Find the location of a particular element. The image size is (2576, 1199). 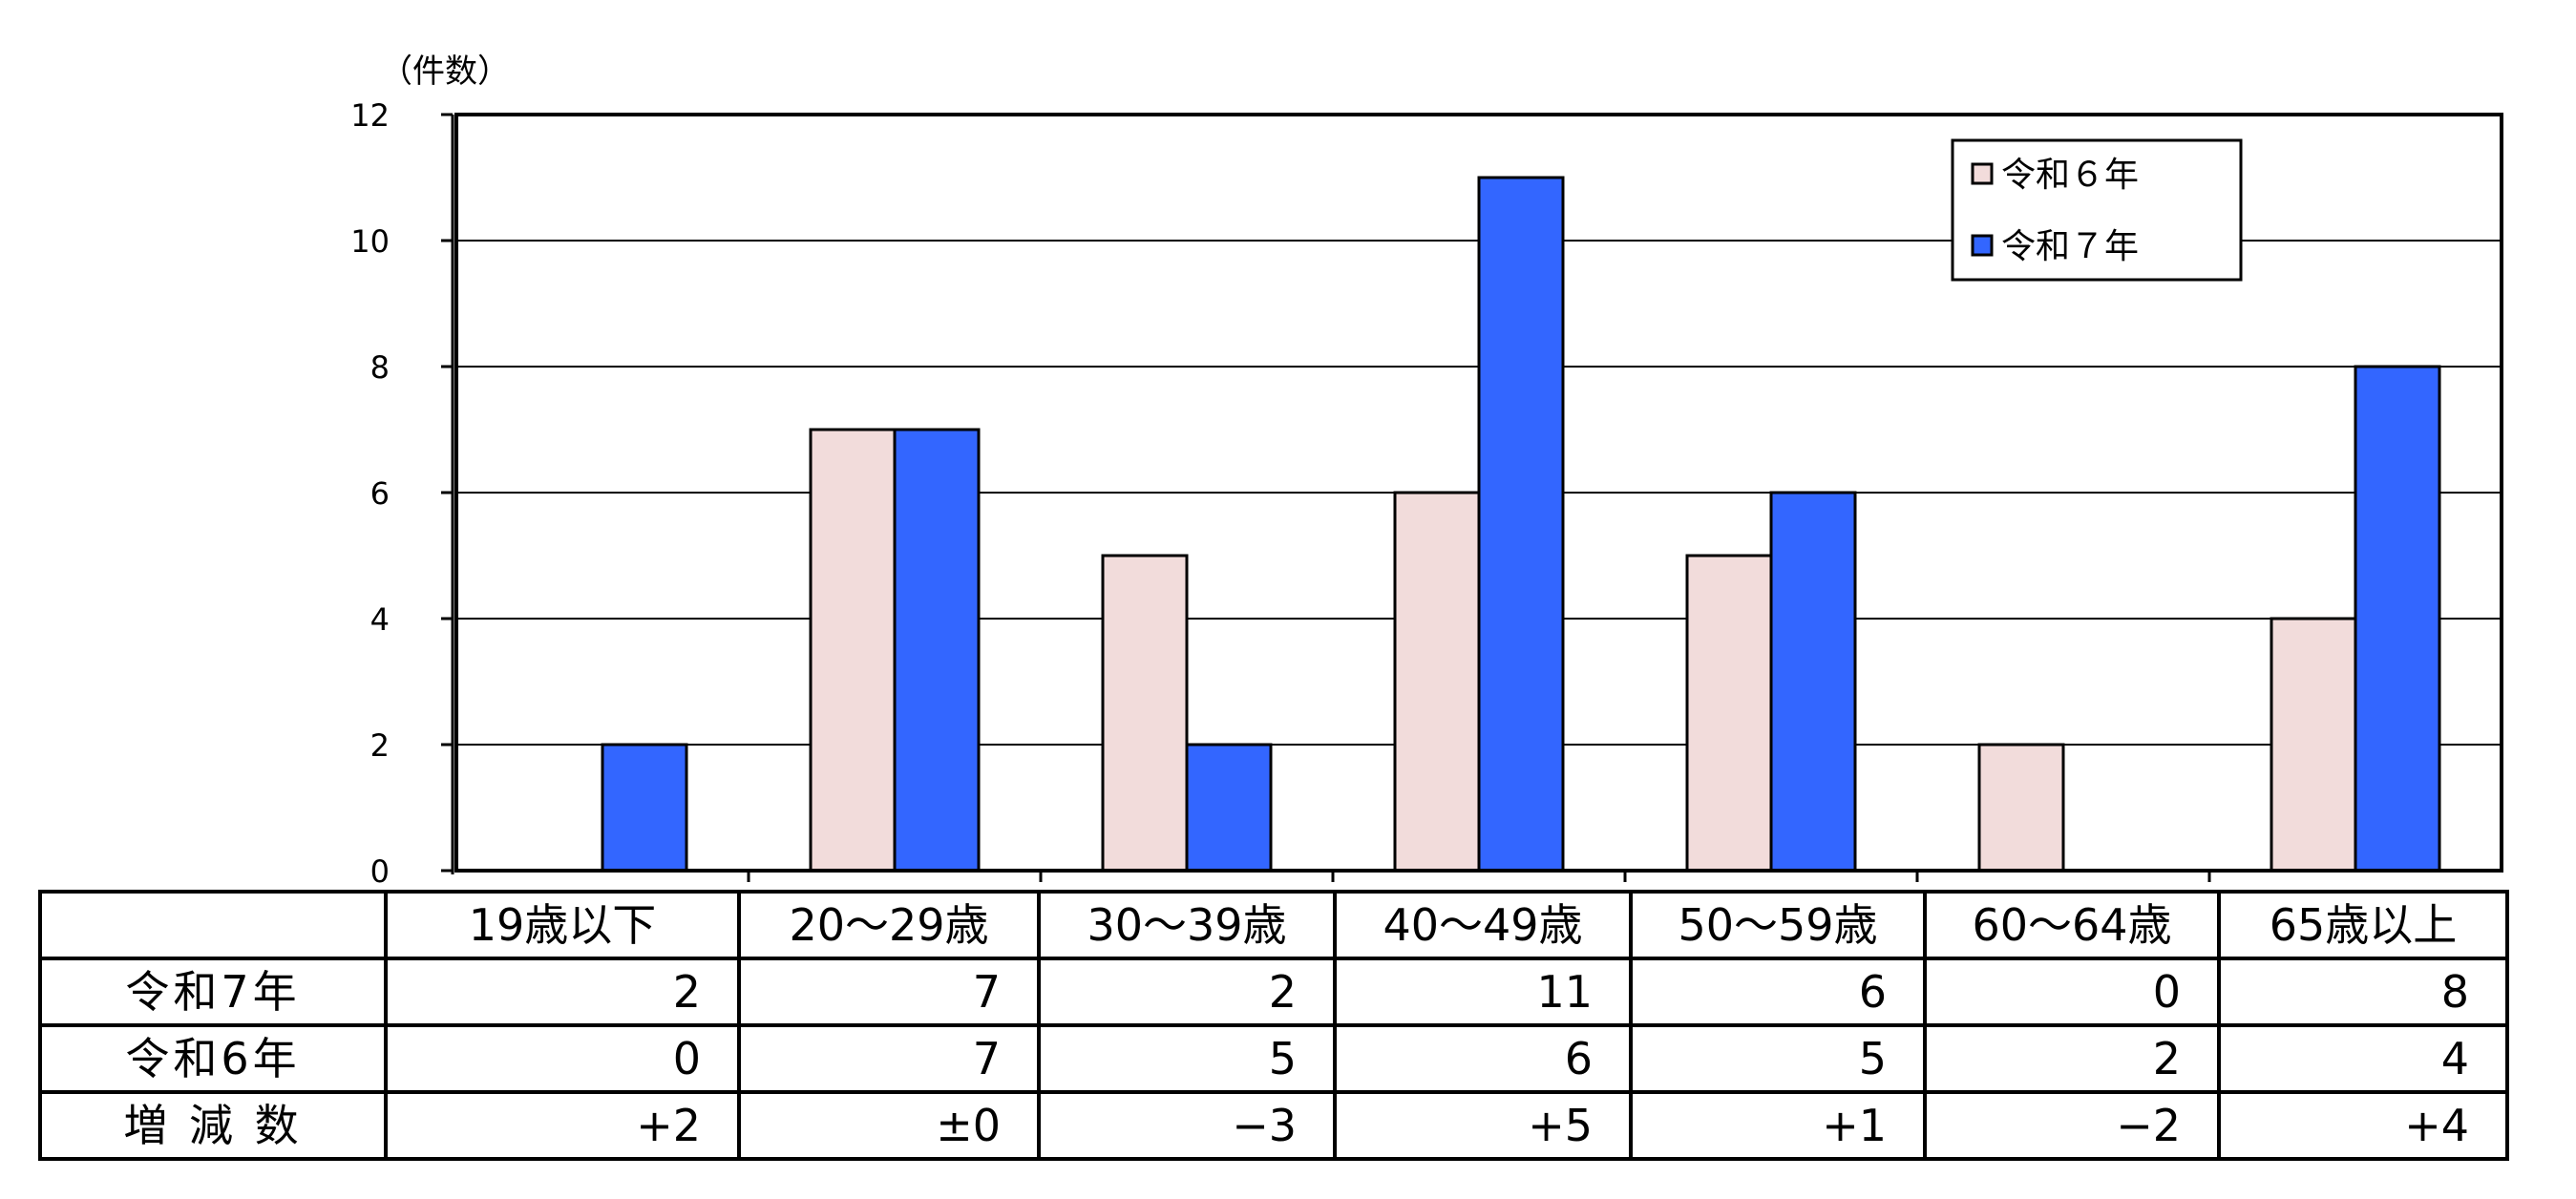

legend: 令和６年 令和７年 is located at coordinates (2097, 210).